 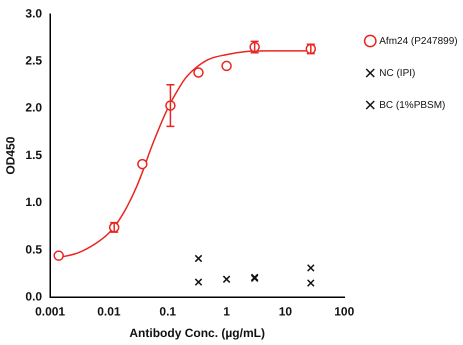 I want to click on y-tick-label: 2.5, so click(x=33, y=61).